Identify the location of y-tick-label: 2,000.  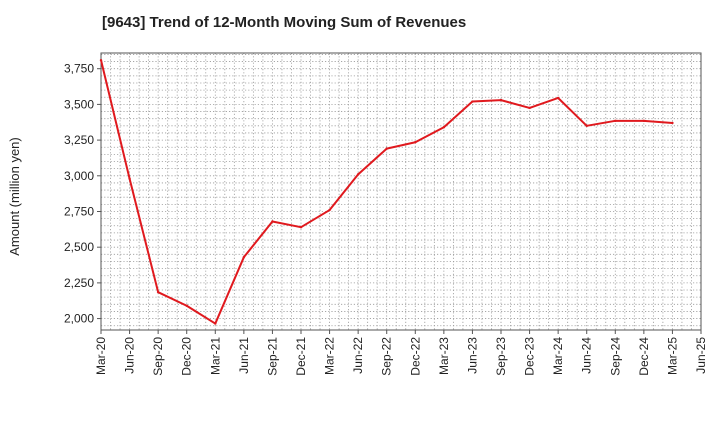
(79, 319).